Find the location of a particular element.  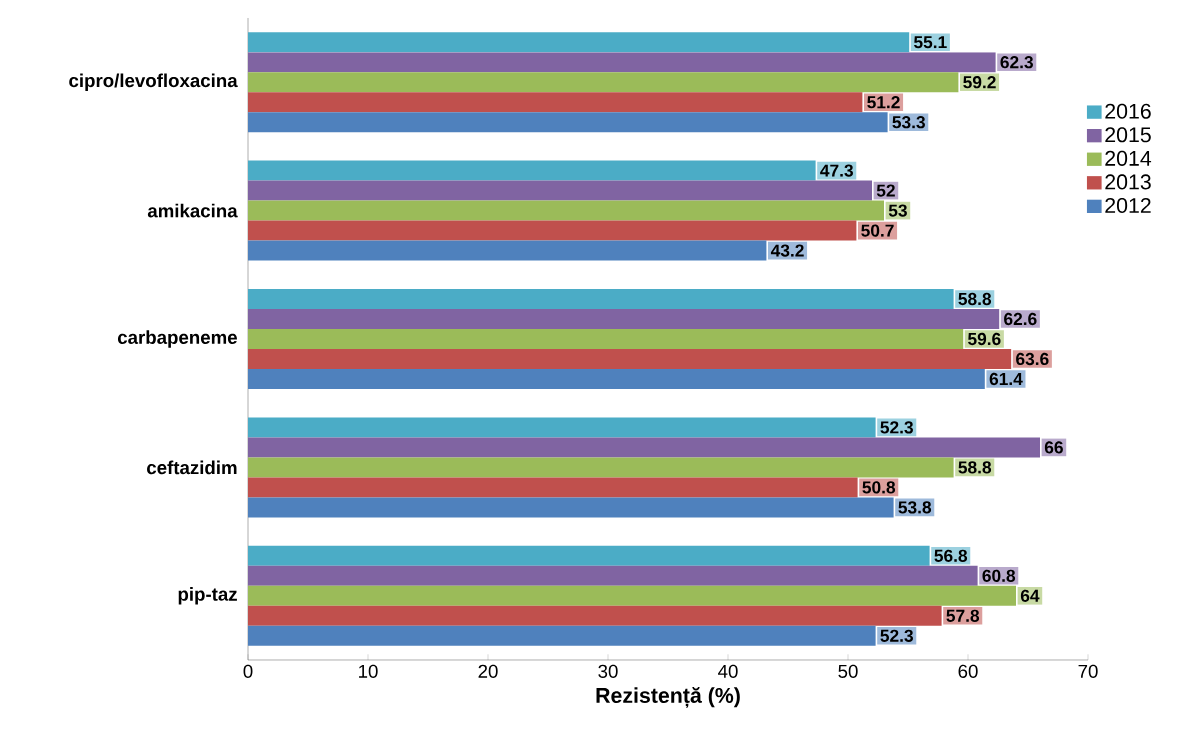

data-label: 52 is located at coordinates (885, 190).